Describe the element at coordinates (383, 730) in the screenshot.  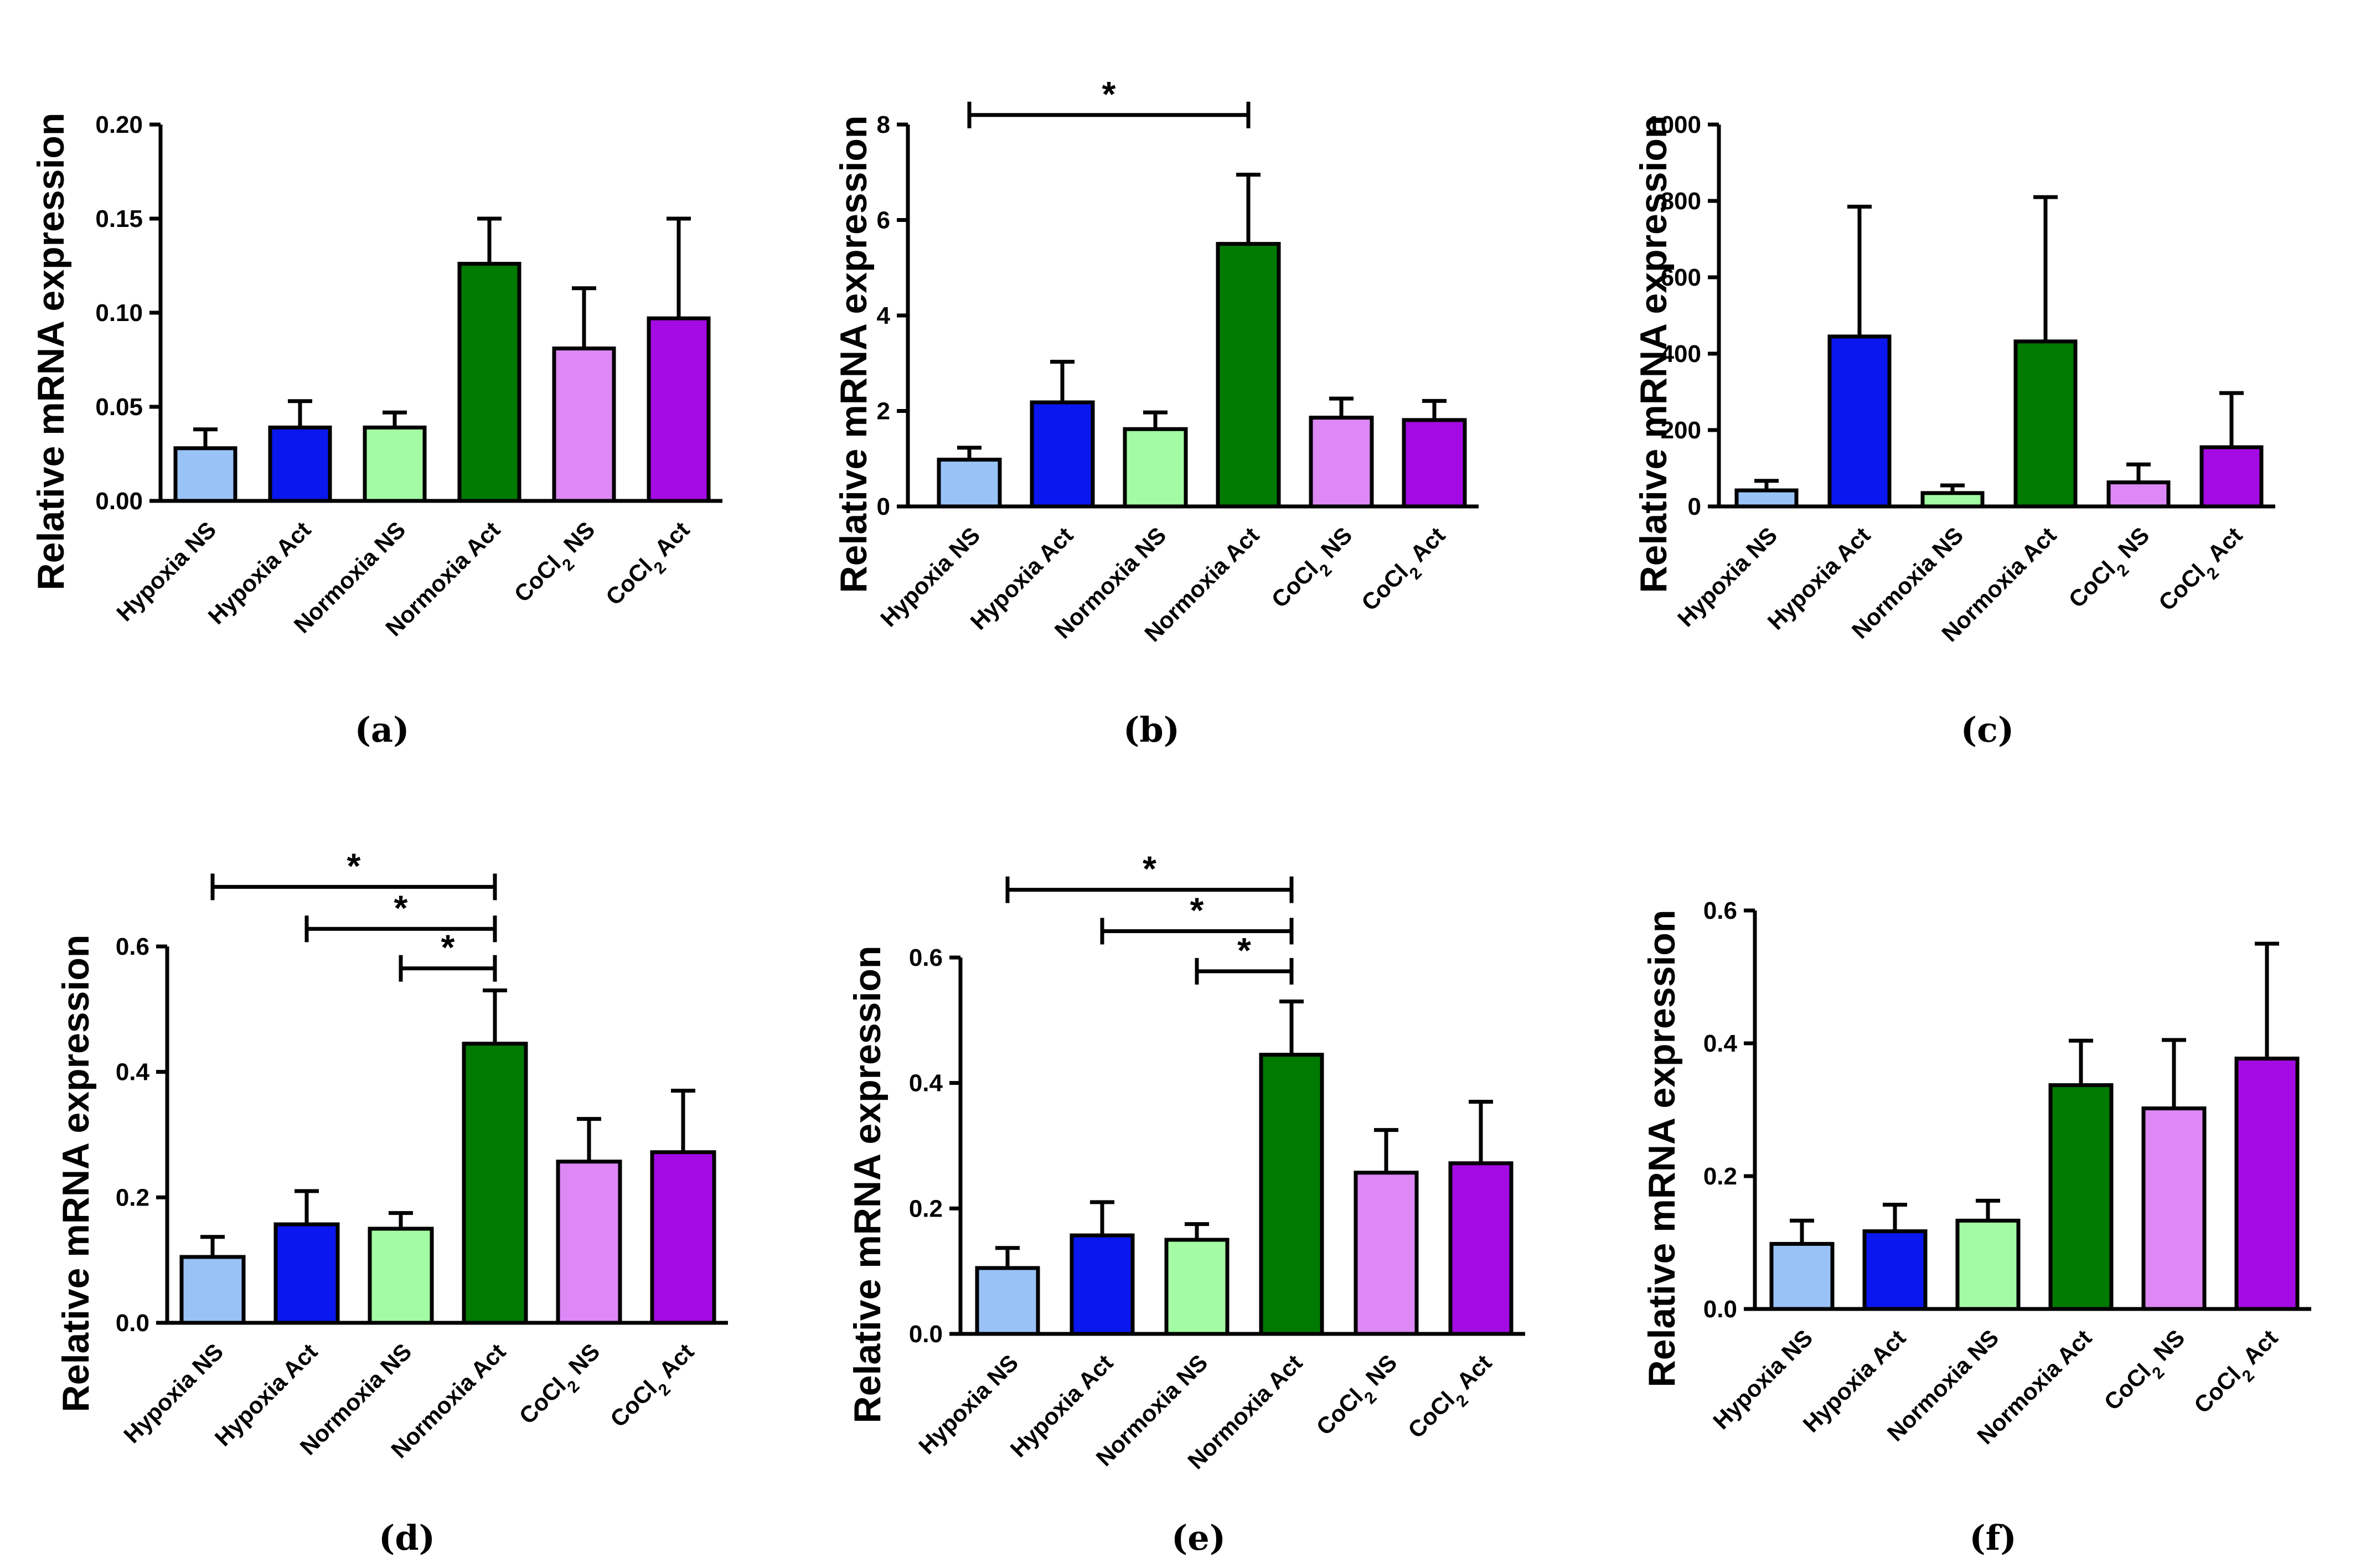
I see `panel-label: (a)` at that location.